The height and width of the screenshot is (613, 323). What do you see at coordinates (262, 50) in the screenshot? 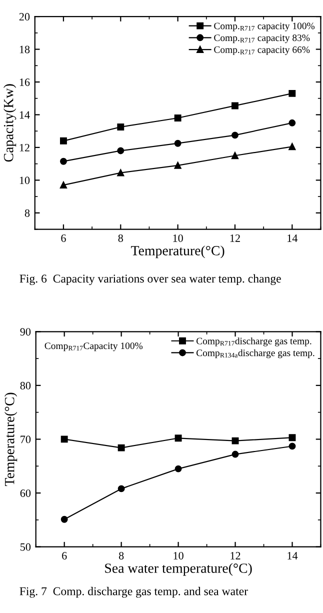
I see `legend-label: Comp.$_{R717}$ capacity 66%` at bounding box center [262, 50].